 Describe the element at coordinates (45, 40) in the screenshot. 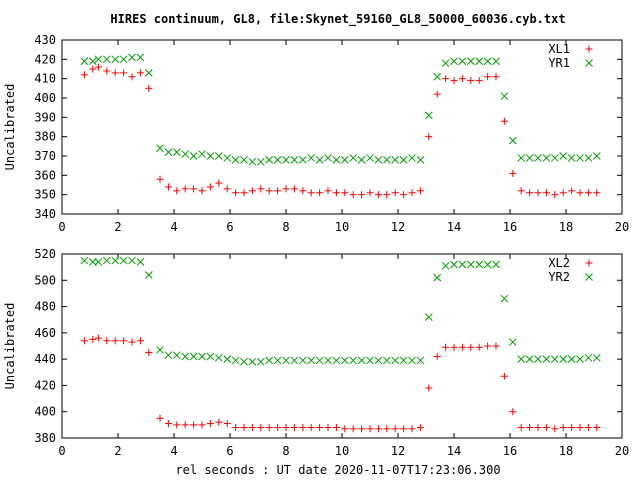

I see `upper-y-tick-label: 430` at that location.